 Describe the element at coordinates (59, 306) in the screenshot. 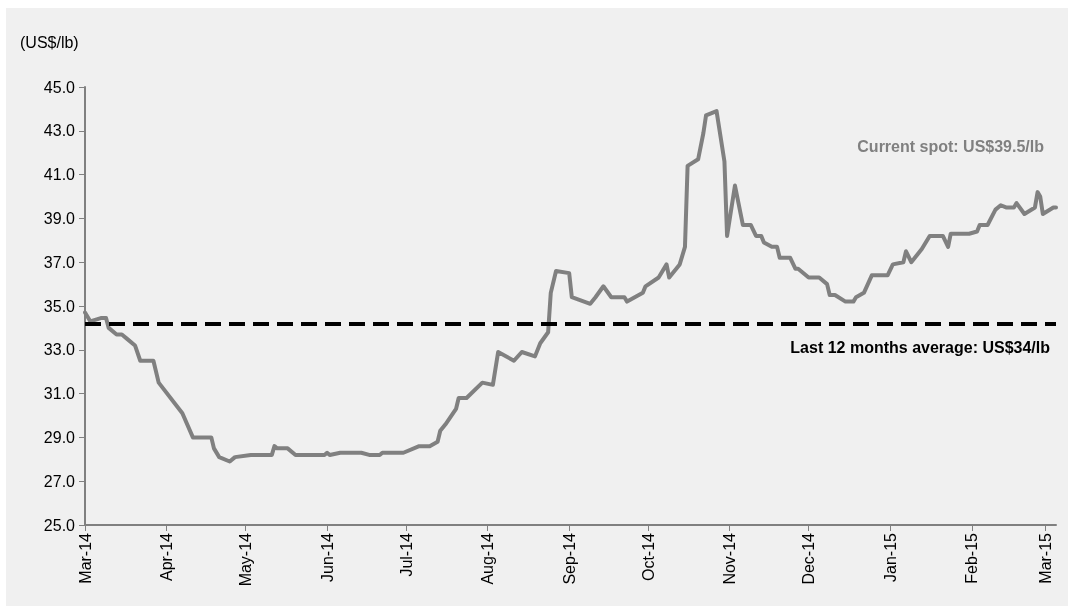

I see `y-tick-label: 35.0` at that location.